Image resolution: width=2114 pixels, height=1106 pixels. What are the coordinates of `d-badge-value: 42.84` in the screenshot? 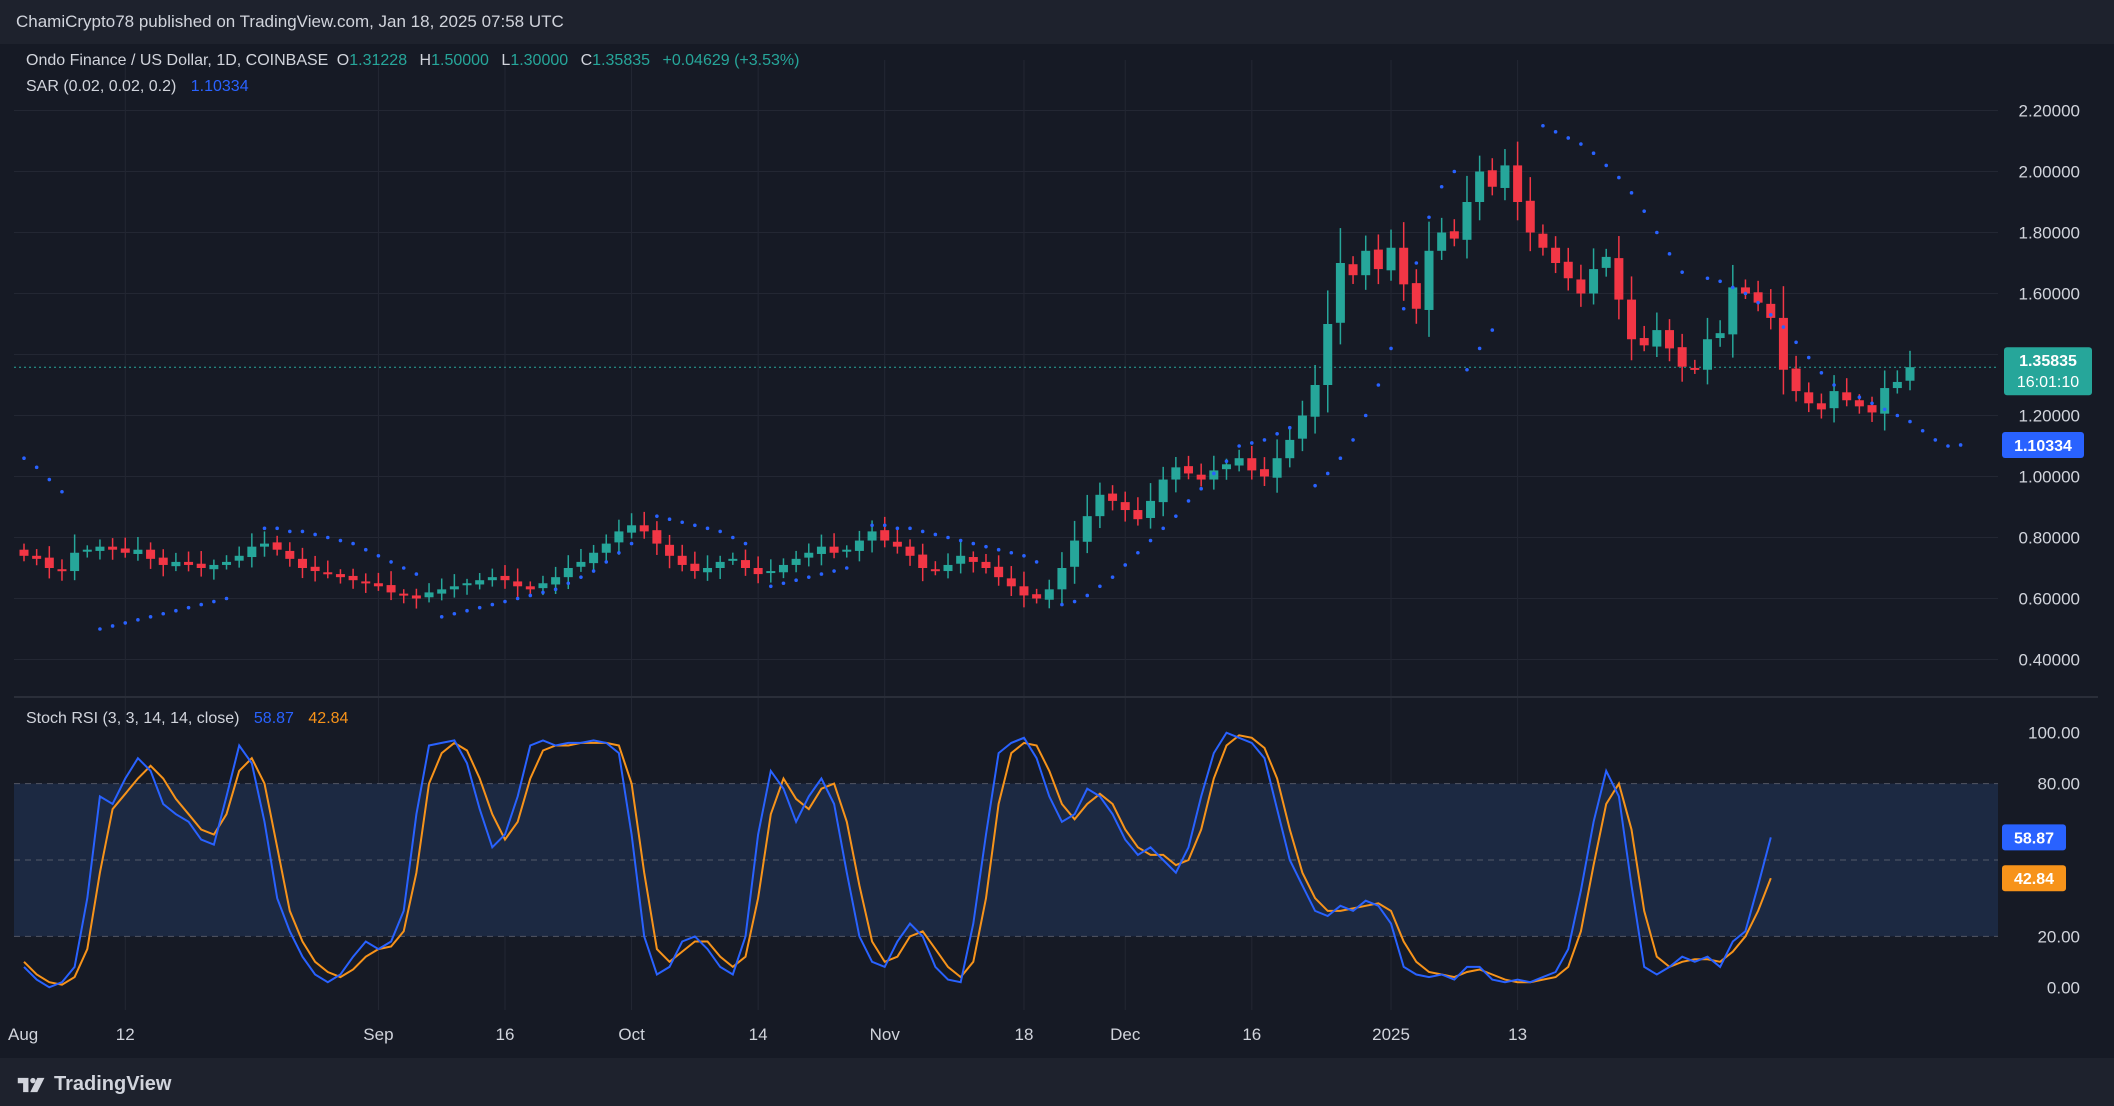 It's located at (2034, 879).